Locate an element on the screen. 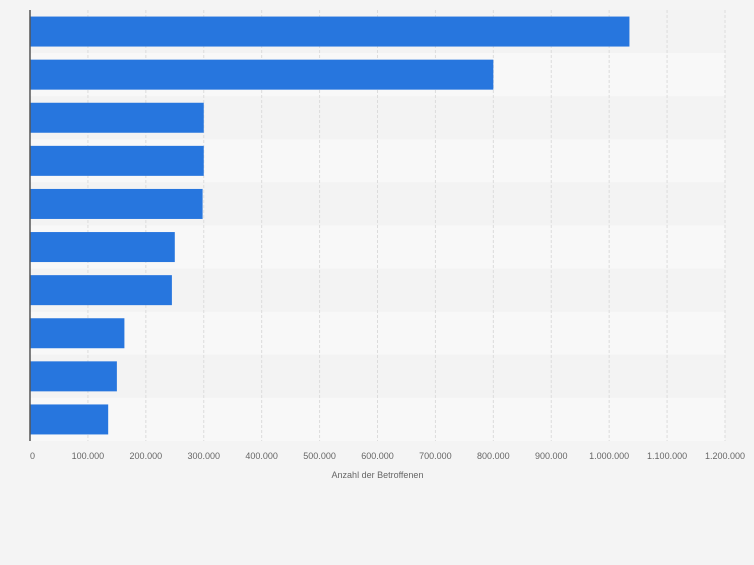 The height and width of the screenshot is (565, 754). x-tick-label: 1.100.000 is located at coordinates (667, 456).